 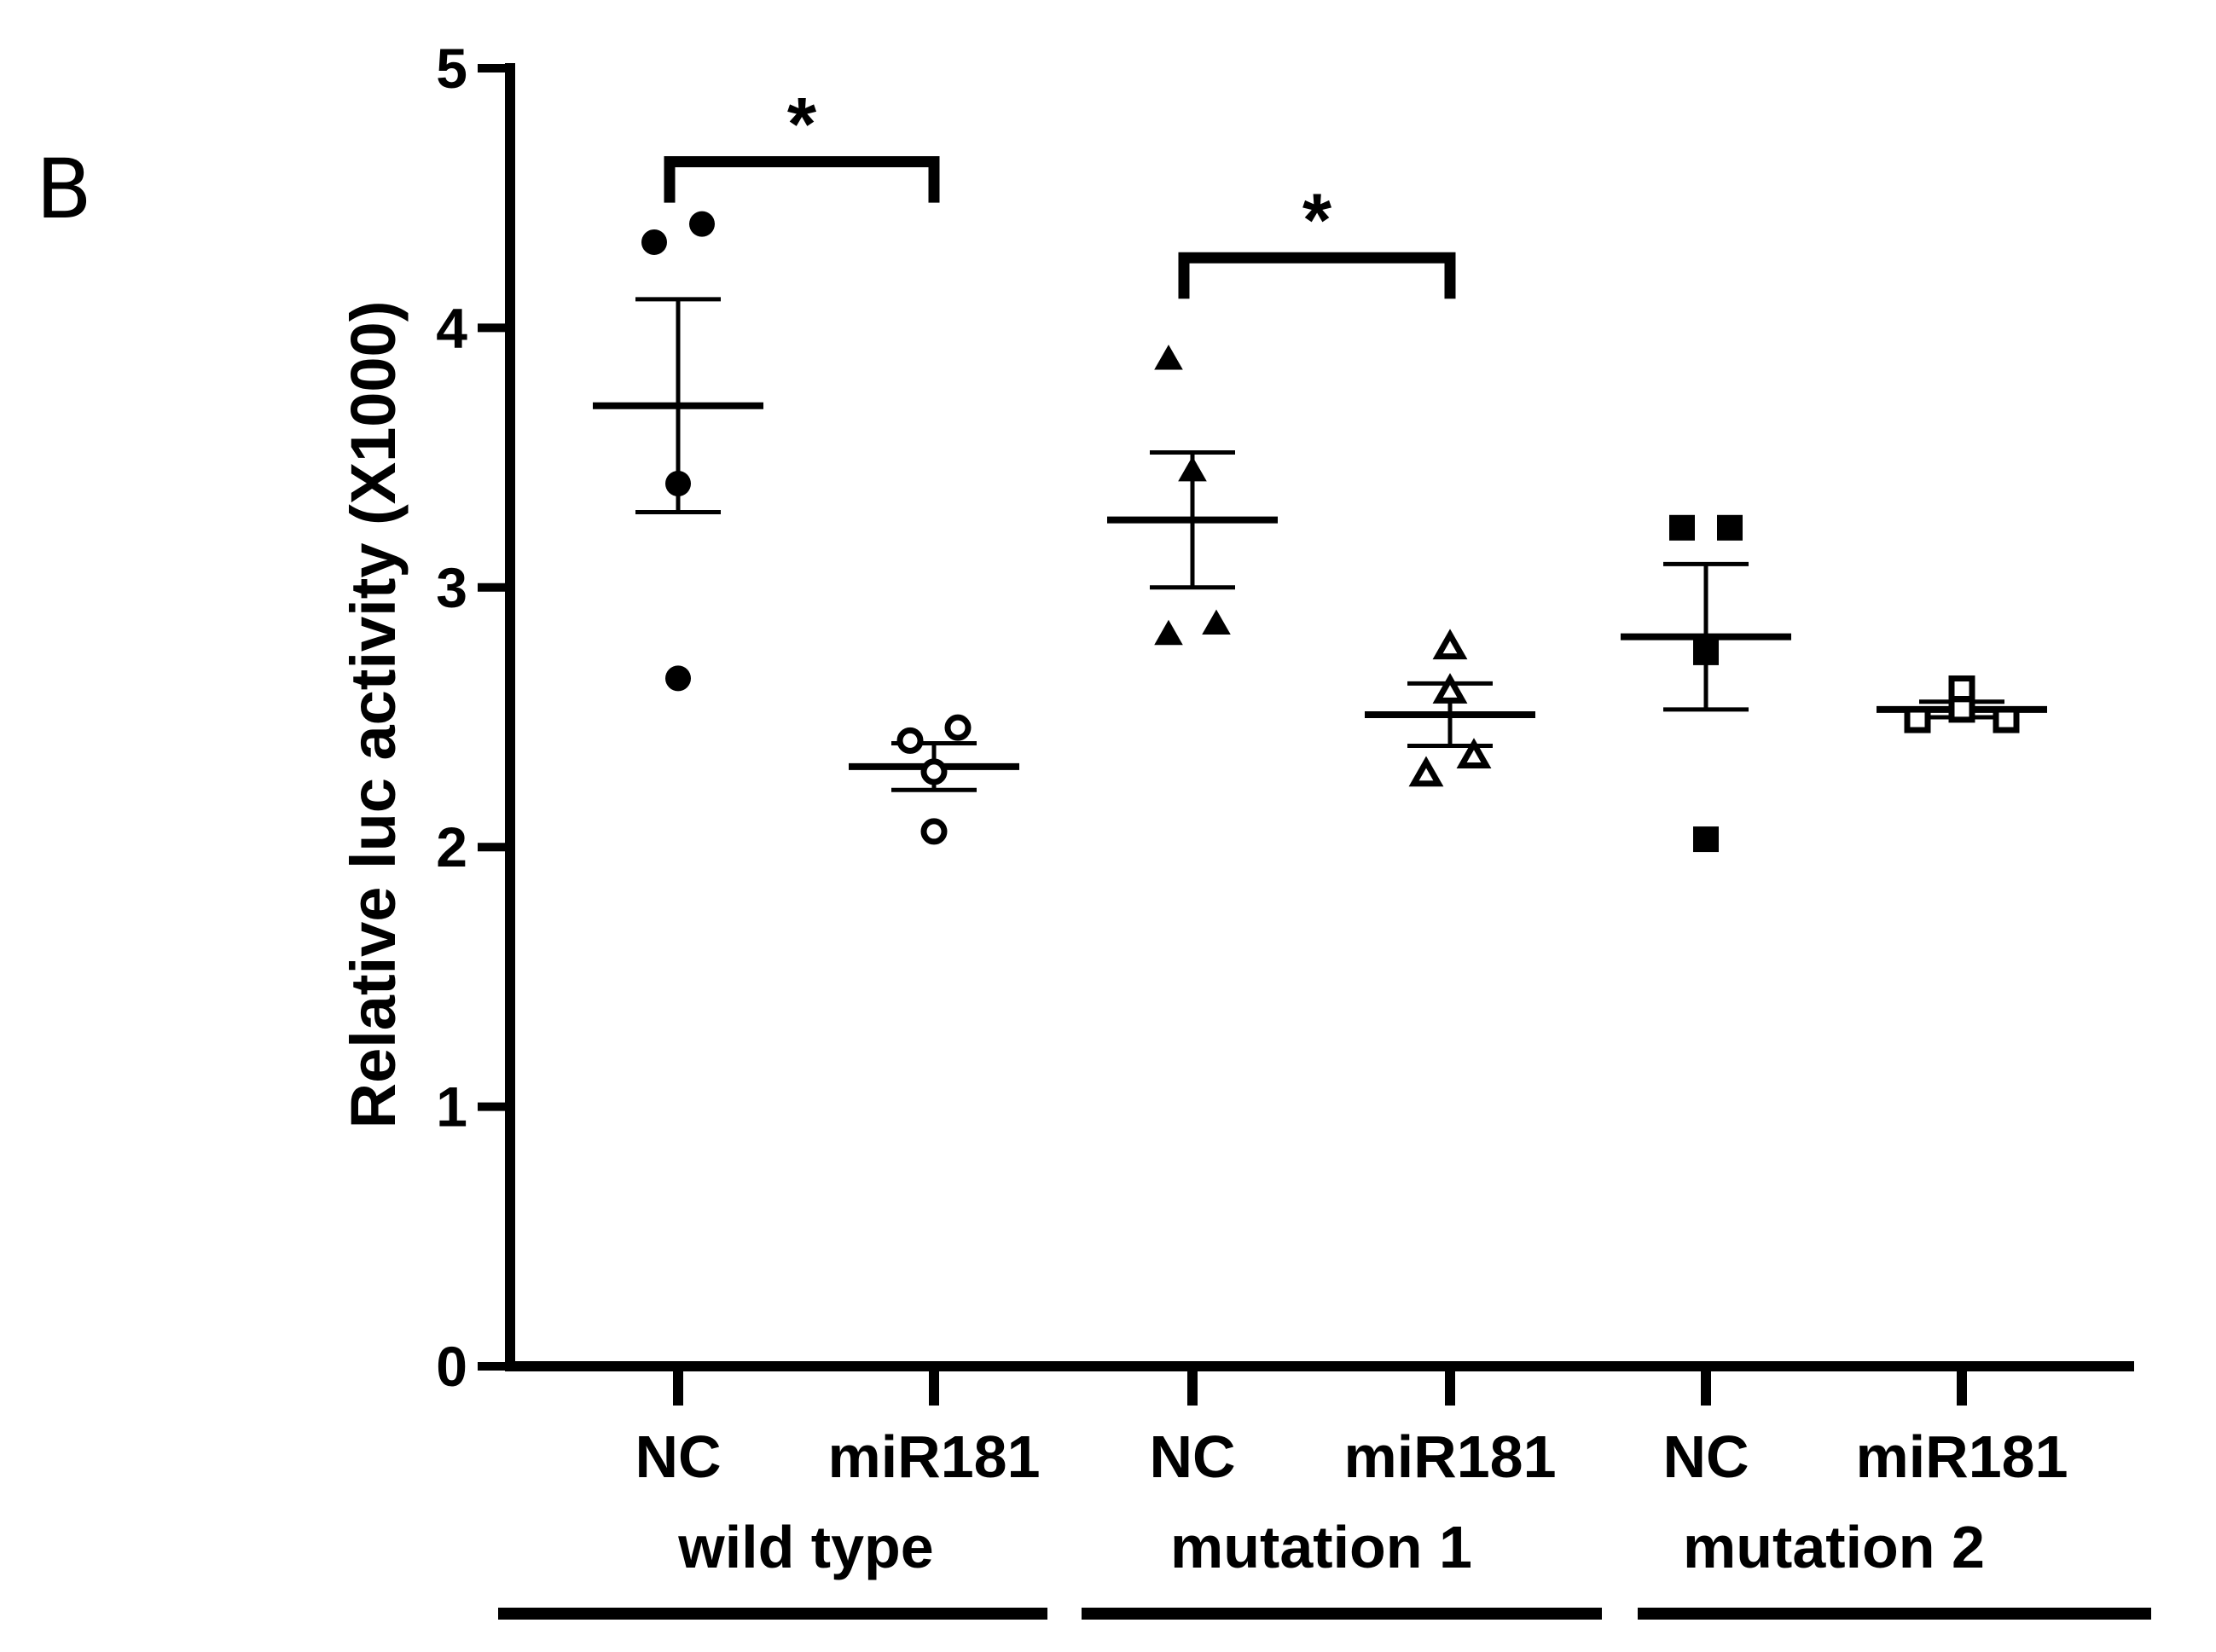 I want to click on y-ticks: 0 1 2 3 4 5, so click(x=473, y=717).